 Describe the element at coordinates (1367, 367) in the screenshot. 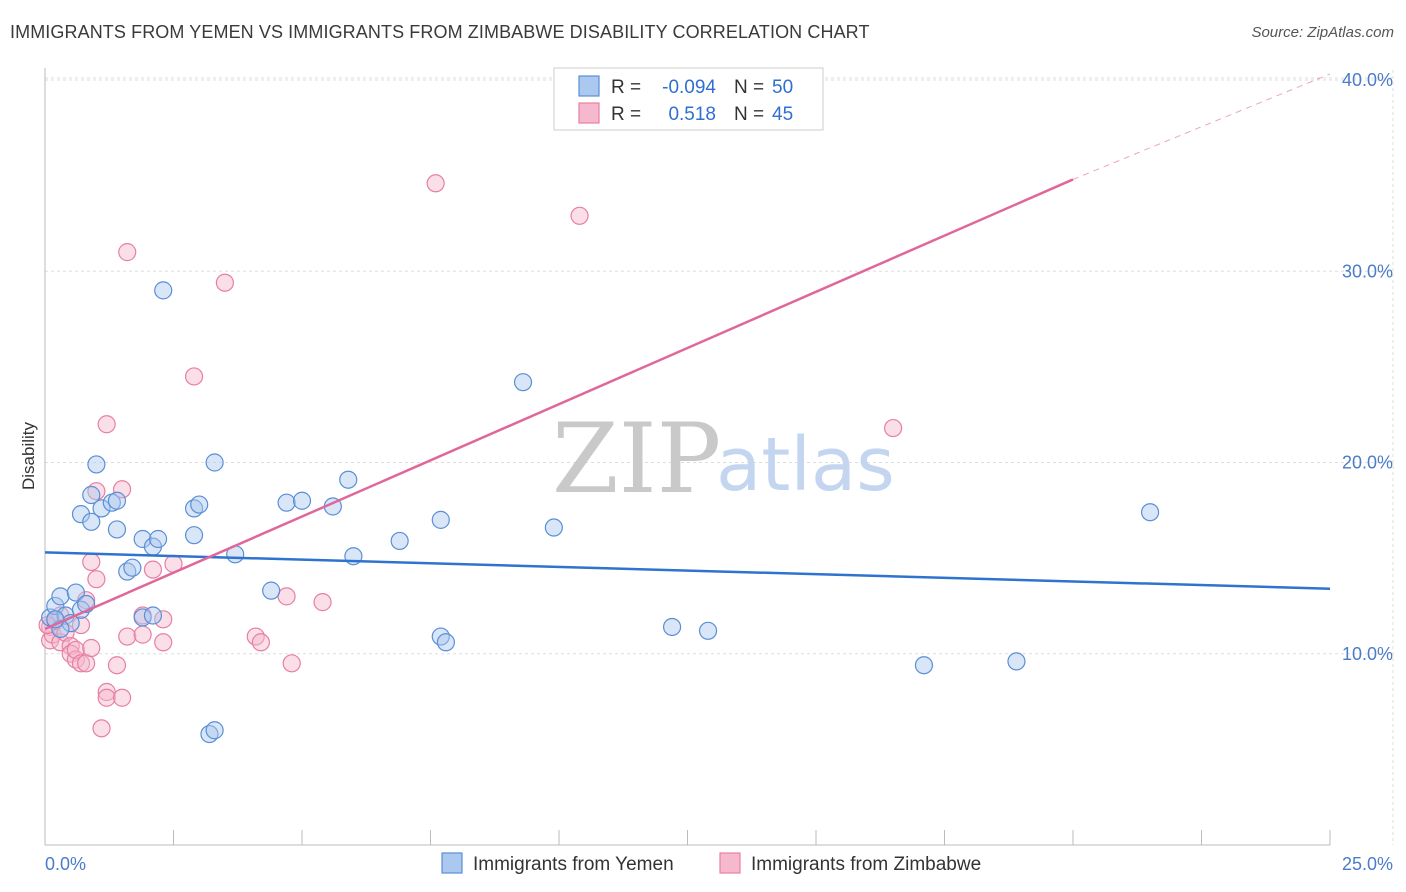

I see `y-tick-labels: 10.0% 20.0% 30.0% 40.0%` at that location.